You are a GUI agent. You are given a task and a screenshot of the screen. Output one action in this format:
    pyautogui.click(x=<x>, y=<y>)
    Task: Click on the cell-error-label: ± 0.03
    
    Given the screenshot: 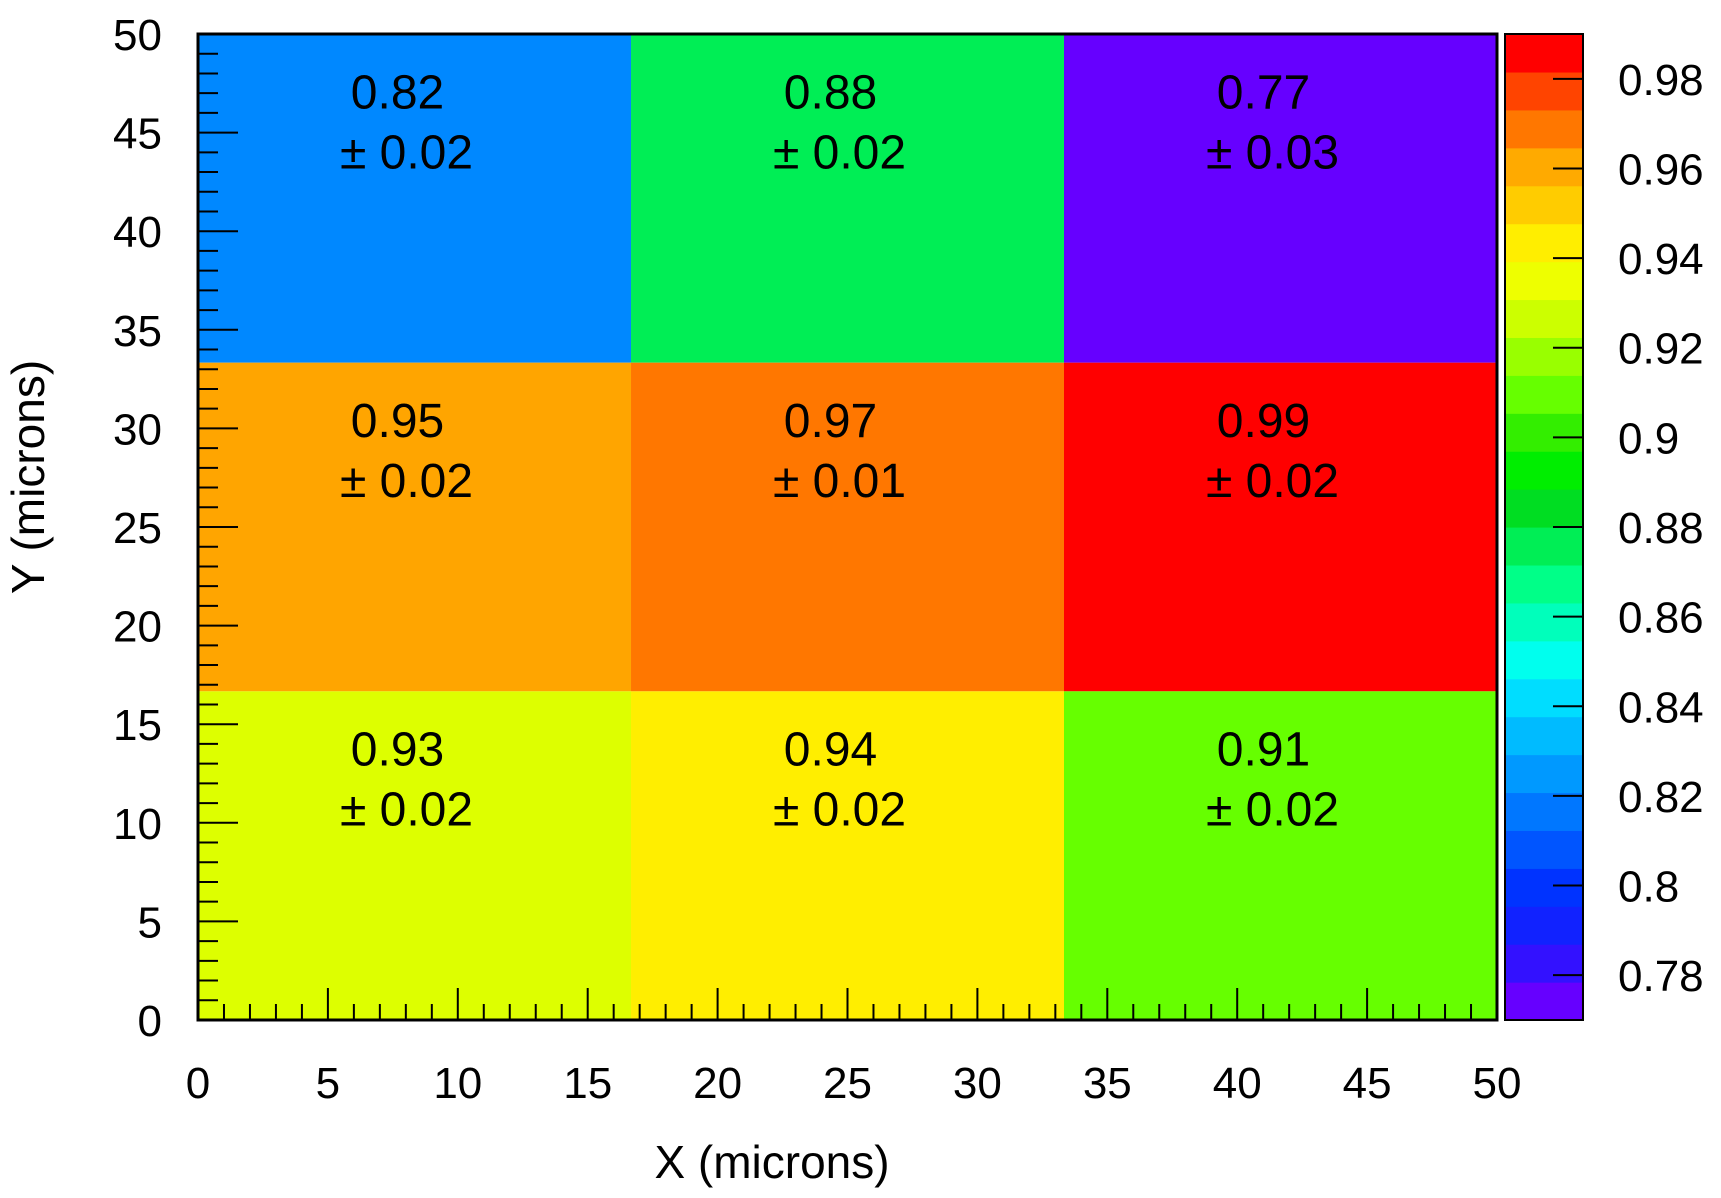 What is the action you would take?
    pyautogui.click(x=1272, y=152)
    